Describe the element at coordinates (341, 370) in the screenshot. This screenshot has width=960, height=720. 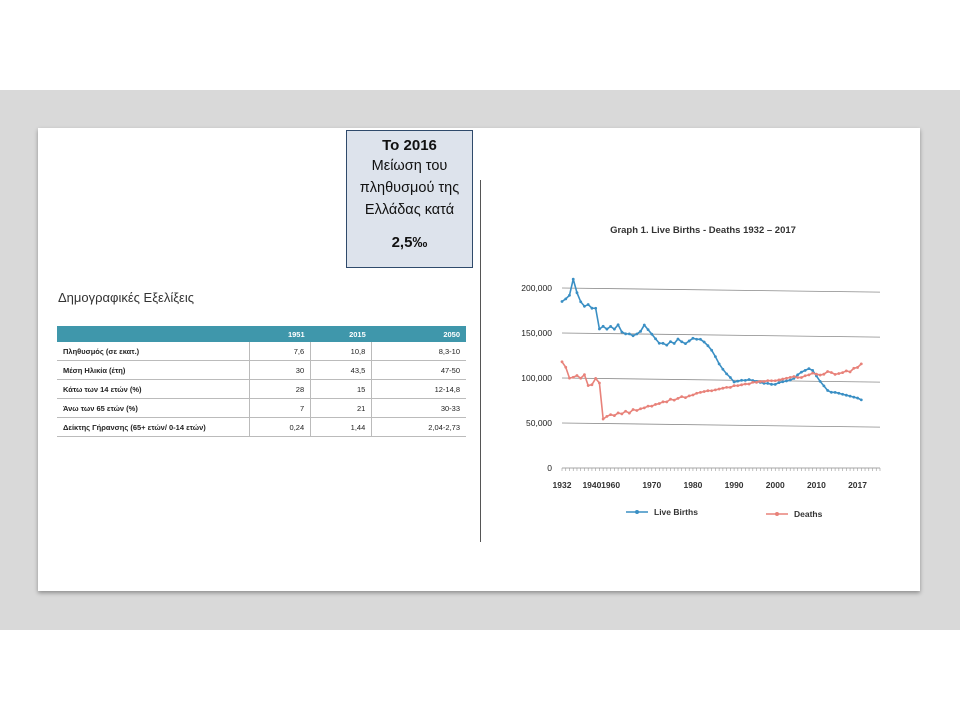
I see `cell-2015: 43,5` at that location.